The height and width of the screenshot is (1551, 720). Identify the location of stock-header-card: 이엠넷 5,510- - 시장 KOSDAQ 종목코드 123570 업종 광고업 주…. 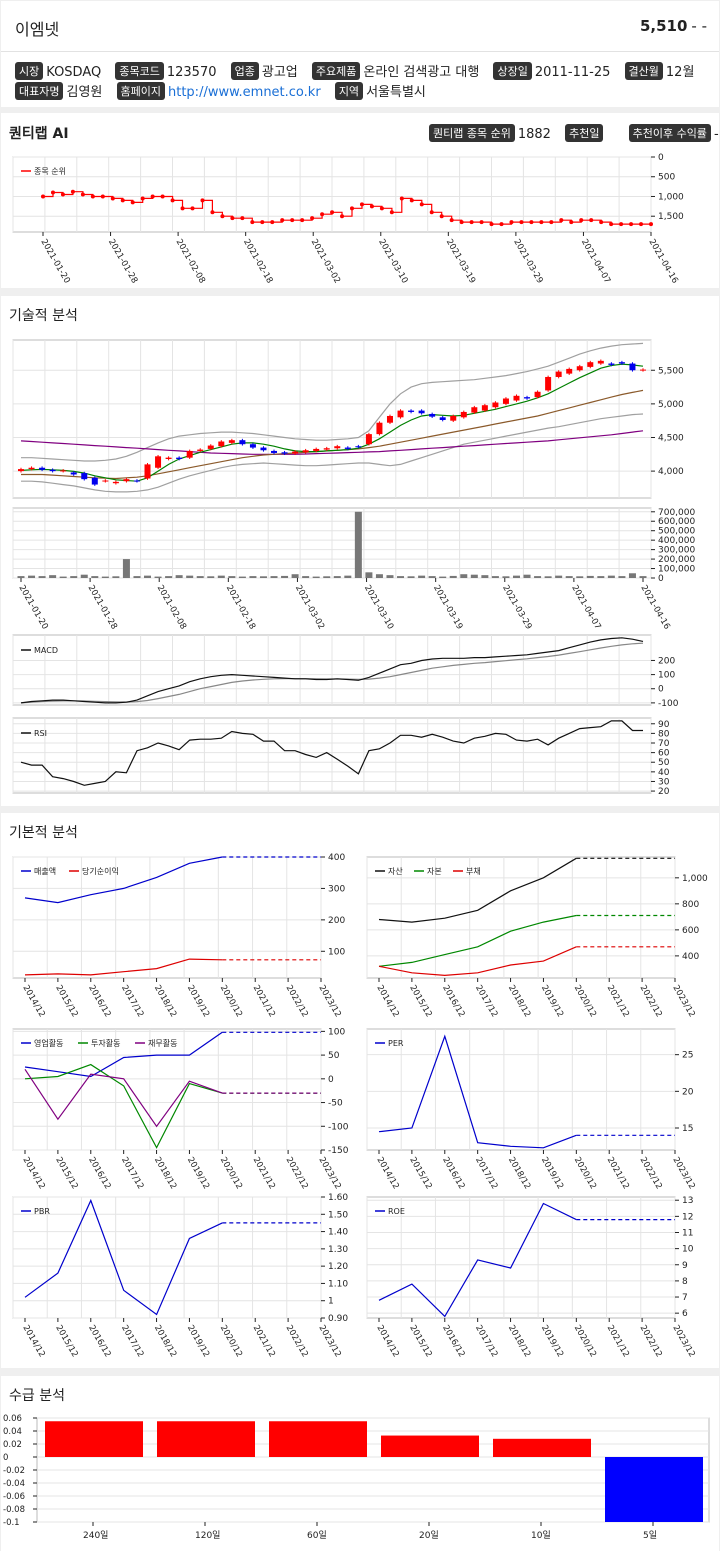
(360, 54).